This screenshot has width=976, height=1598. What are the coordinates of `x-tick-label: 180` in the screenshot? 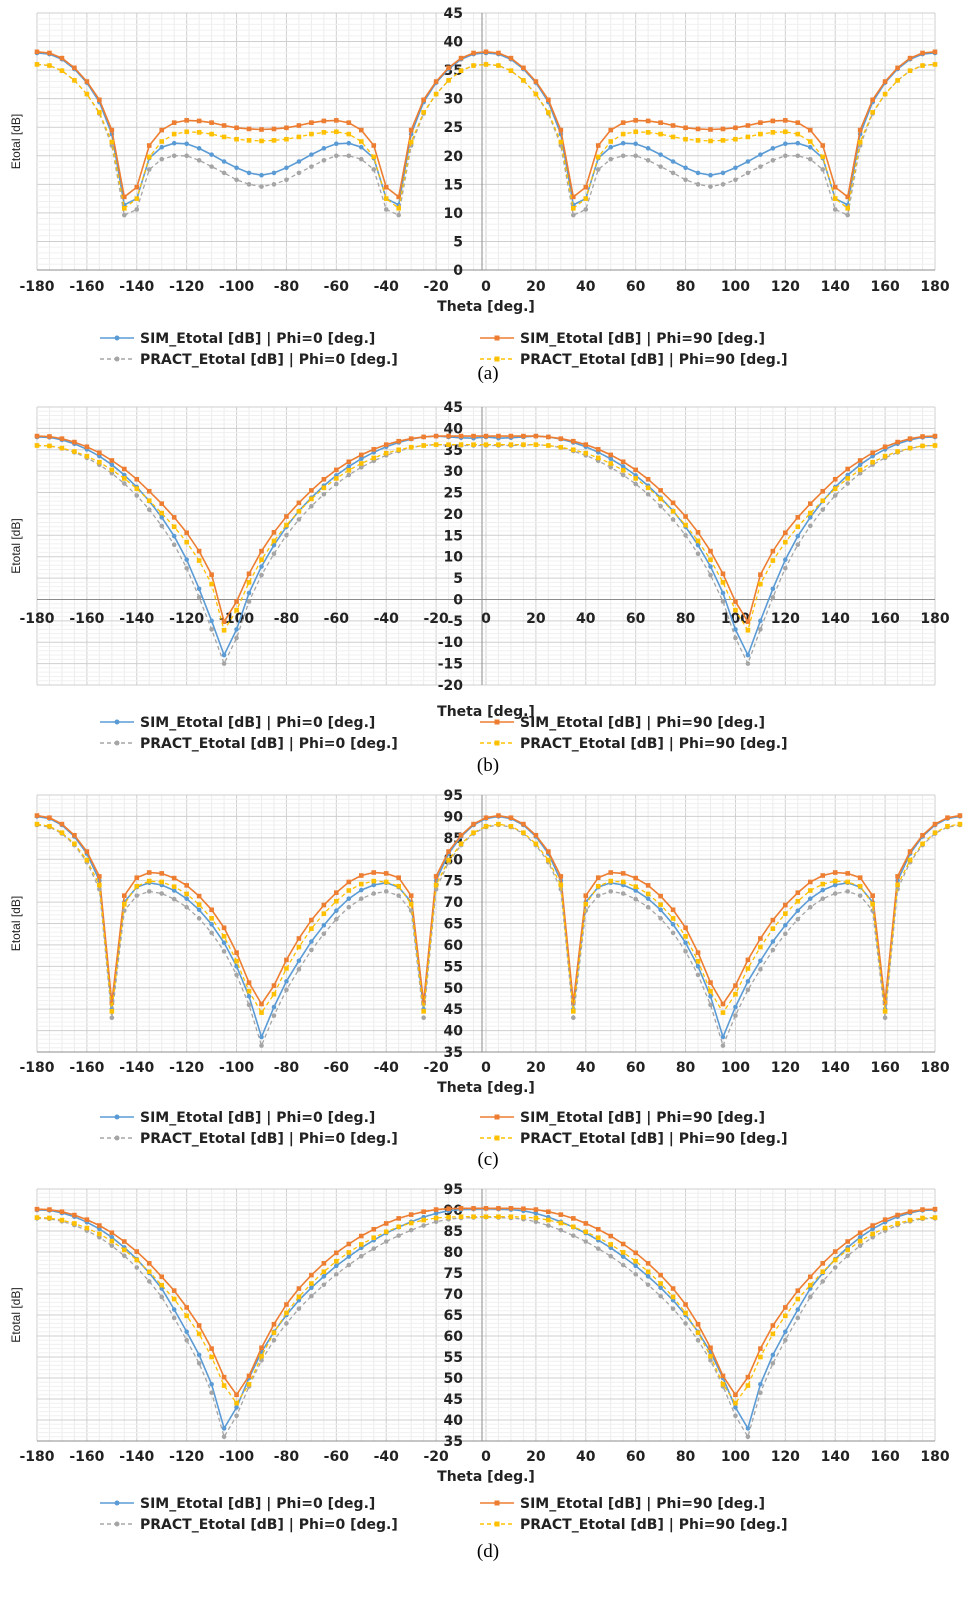 It's located at (934, 287).